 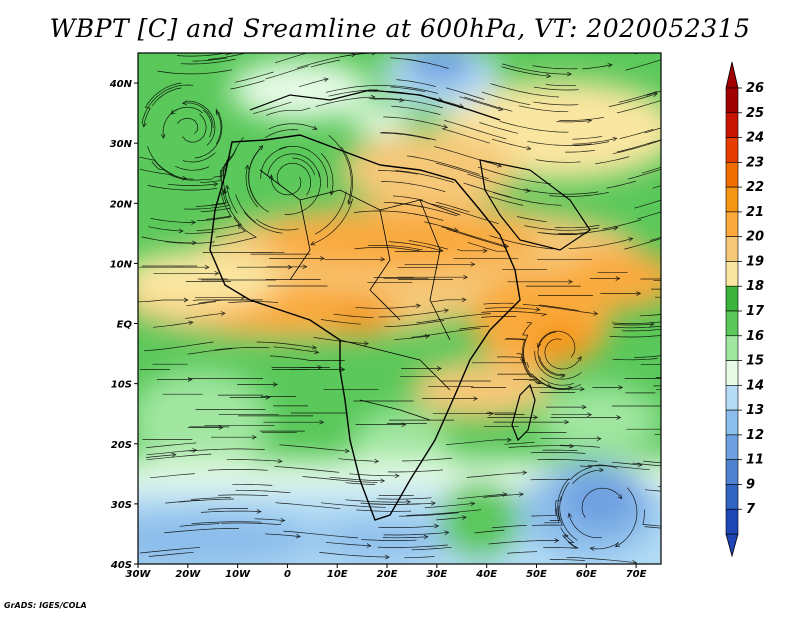 What do you see at coordinates (745, 309) in the screenshot?
I see `colorbar: 26 25 24 23 22 21 20 19 18 17 16 15 14 13 12 11 9 7` at bounding box center [745, 309].